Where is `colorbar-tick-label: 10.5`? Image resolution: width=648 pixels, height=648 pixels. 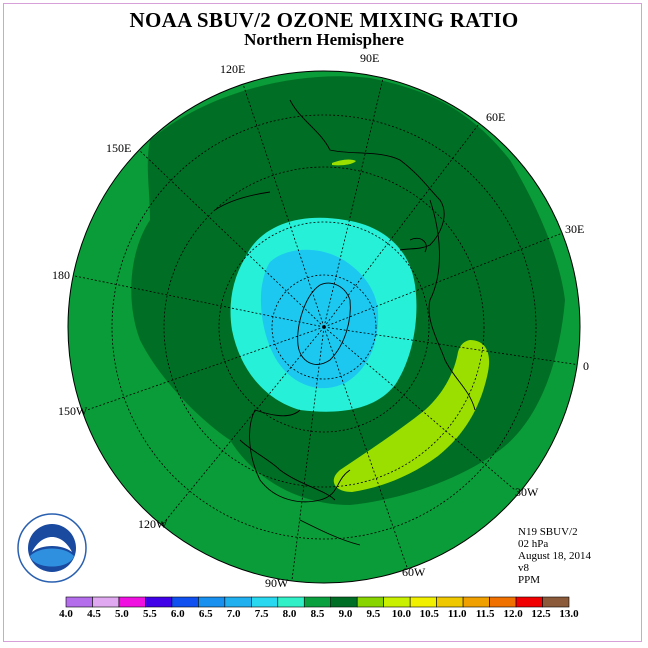 colorbar-tick-label: 10.5 is located at coordinates (429, 614).